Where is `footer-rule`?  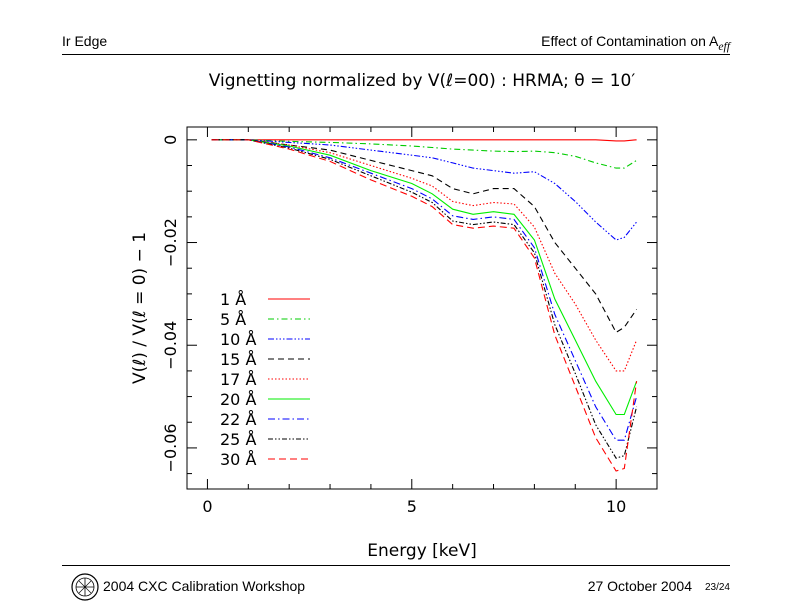 footer-rule is located at coordinates (396, 565).